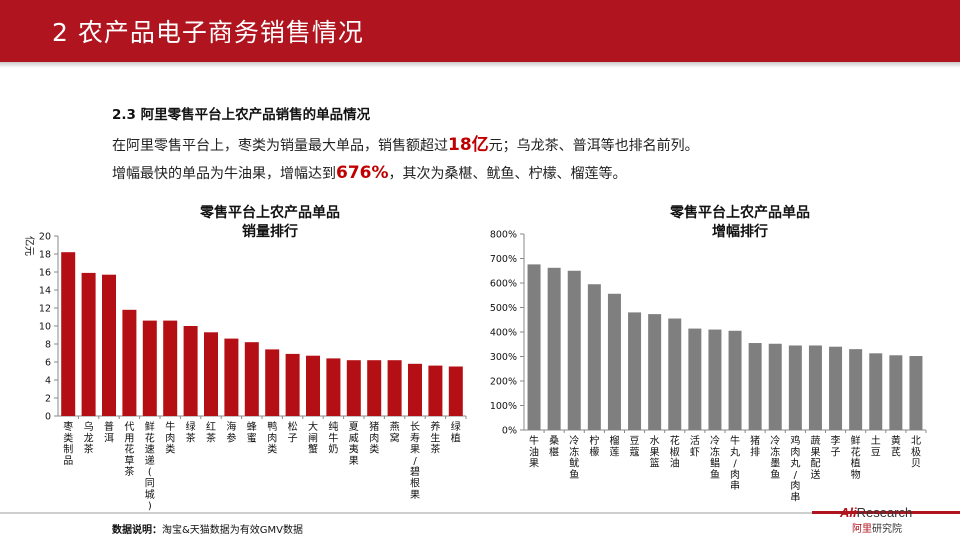 This screenshot has height=540, width=960. Describe the element at coordinates (896, 446) in the screenshot. I see `growth-category-label: 黄芪` at that location.